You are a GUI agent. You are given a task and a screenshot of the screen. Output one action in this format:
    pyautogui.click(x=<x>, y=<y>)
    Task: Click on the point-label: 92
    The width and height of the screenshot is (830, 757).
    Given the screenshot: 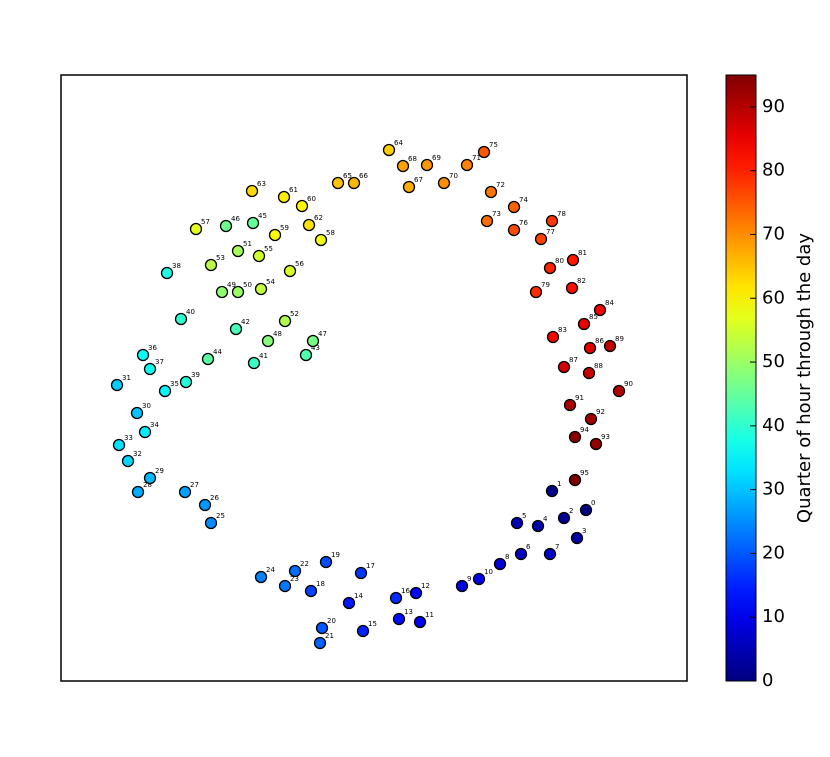 What is the action you would take?
    pyautogui.click(x=600, y=412)
    